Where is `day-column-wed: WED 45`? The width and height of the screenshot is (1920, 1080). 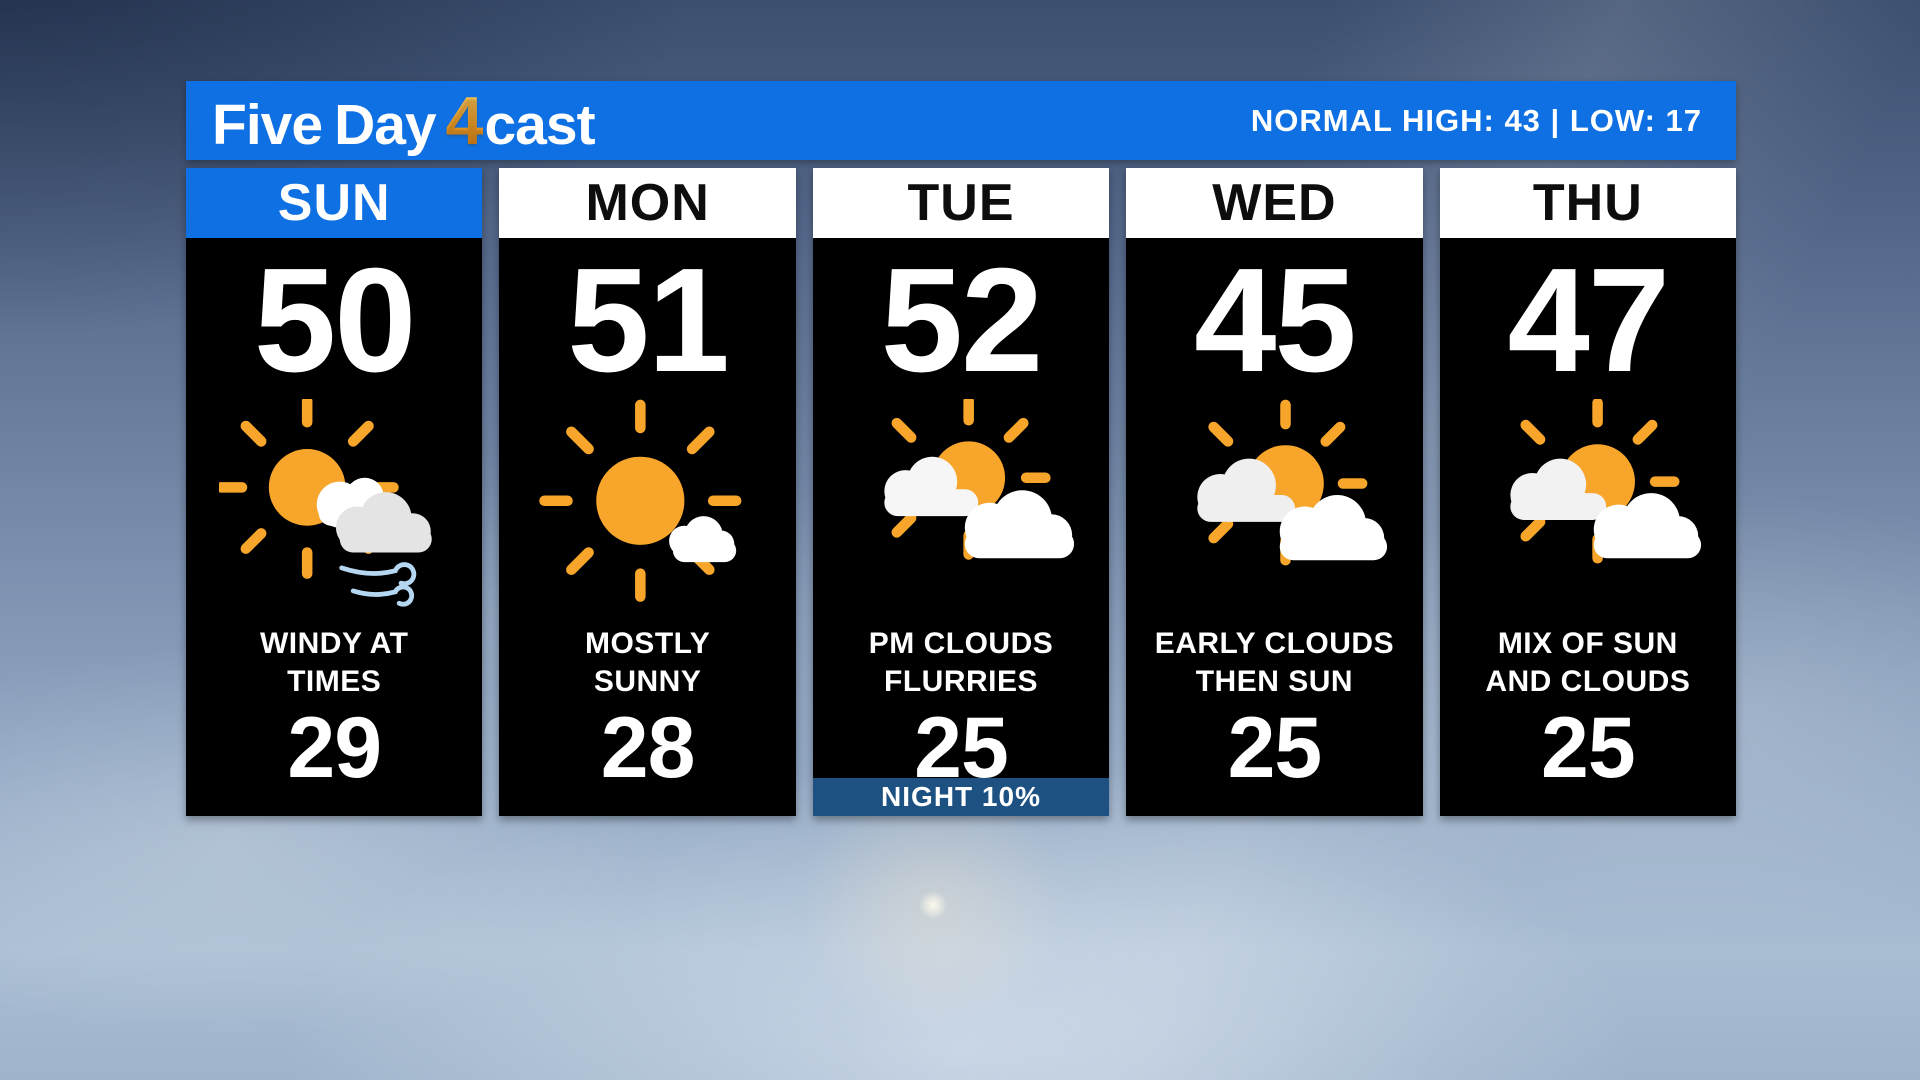 day-column-wed: WED 45 is located at coordinates (1274, 492).